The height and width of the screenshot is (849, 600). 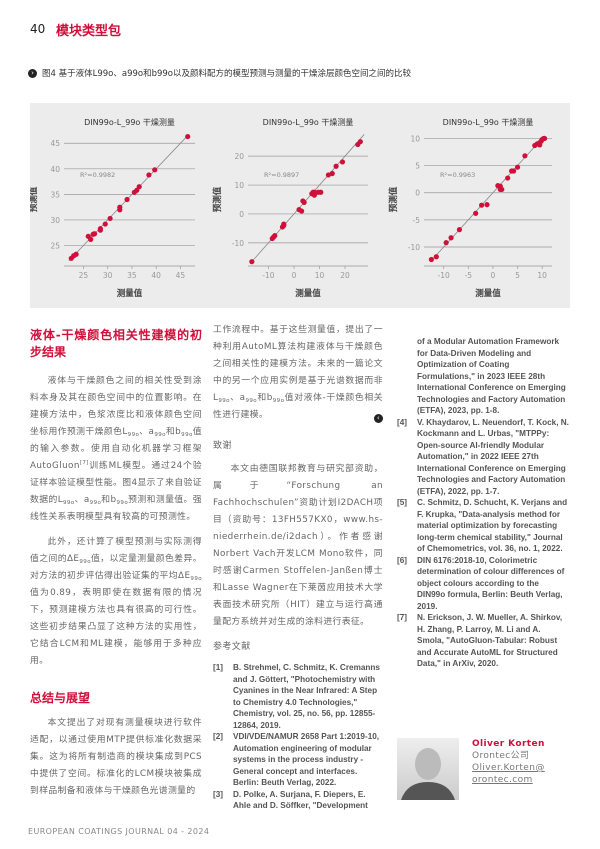 I want to click on x-axis-label: 测量值, so click(x=130, y=293).